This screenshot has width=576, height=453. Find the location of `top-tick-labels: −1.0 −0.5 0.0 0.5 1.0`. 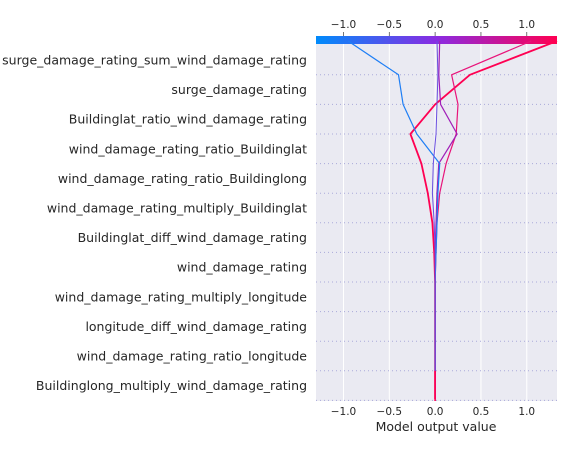

top-tick-labels: −1.0 −0.5 0.0 0.5 1.0 is located at coordinates (433, 27).